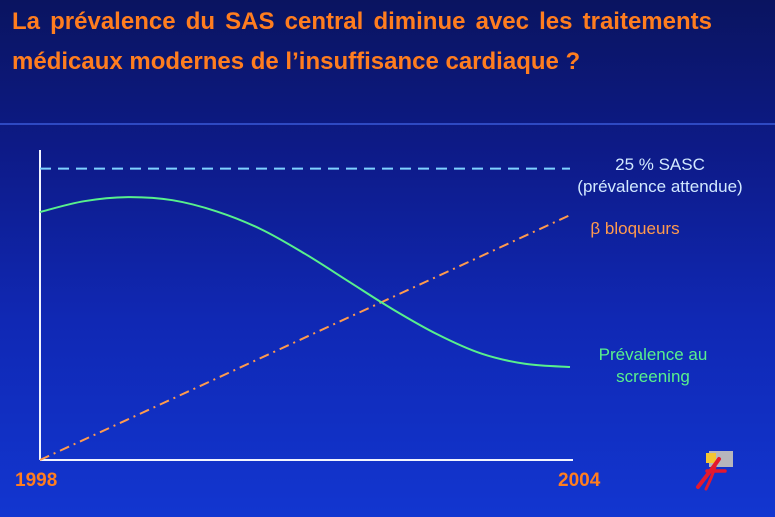 The height and width of the screenshot is (517, 775). What do you see at coordinates (653, 376) in the screenshot?
I see `legend-label-prev-line2: screening` at bounding box center [653, 376].